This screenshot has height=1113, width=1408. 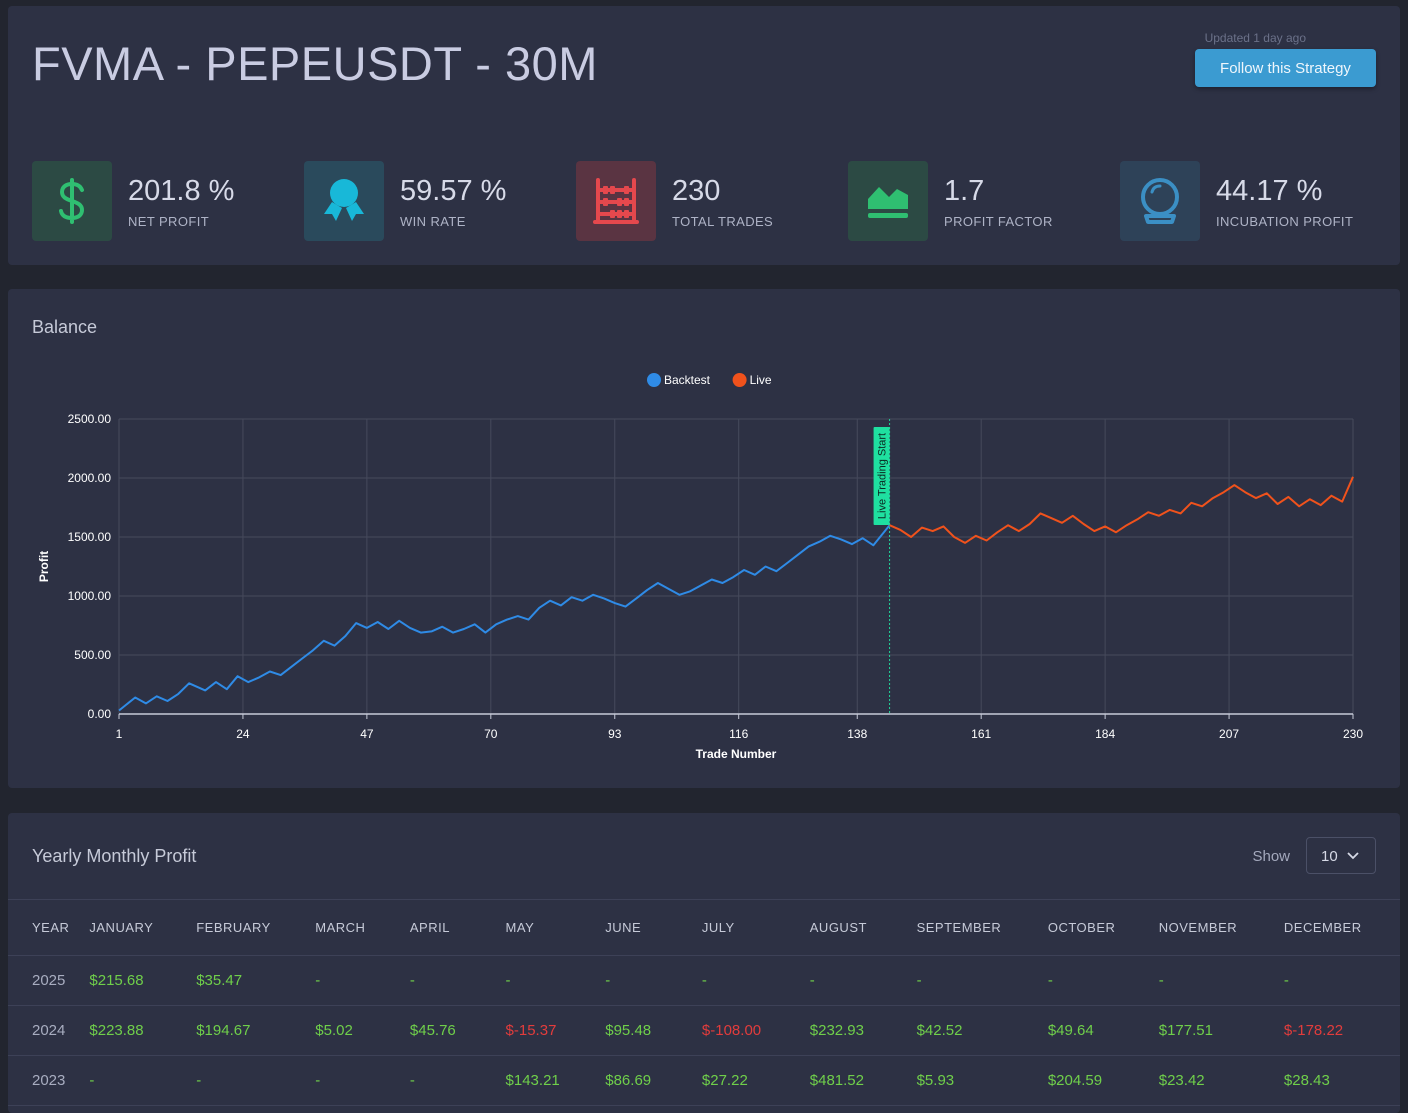 I want to click on profit-cell: $42.52, so click(x=982, y=1030).